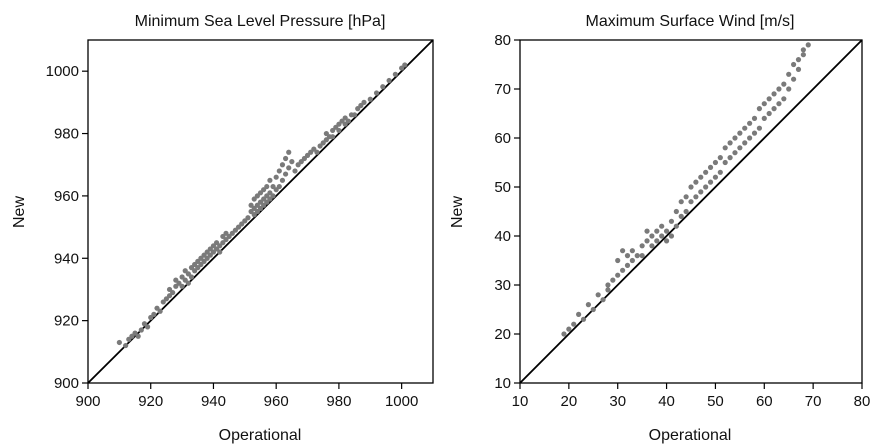 Image resolution: width=878 pixels, height=444 pixels. Describe the element at coordinates (66, 383) in the screenshot. I see `pressure-y-tick-label: 900` at that location.